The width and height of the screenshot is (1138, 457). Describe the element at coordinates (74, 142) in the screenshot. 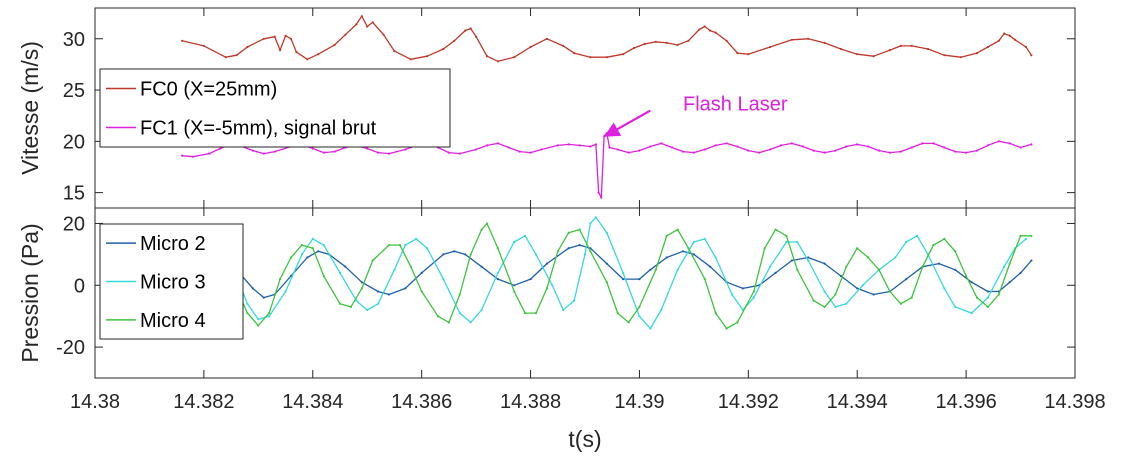

I see `y-tick-label: 20` at that location.